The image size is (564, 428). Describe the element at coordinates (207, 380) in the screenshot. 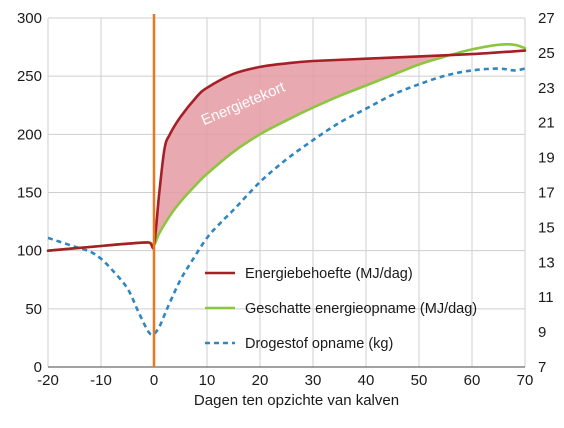

I see `x-tick-label: 10` at that location.